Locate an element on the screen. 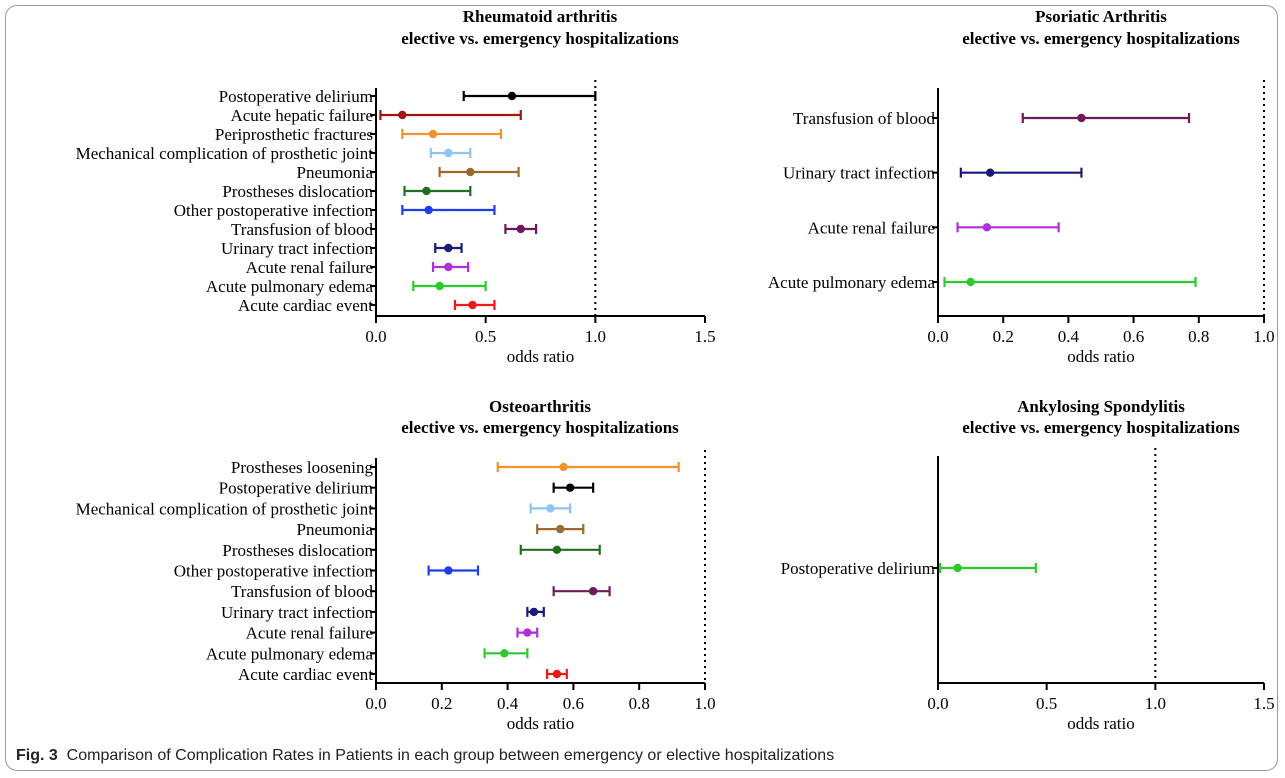  panel-title: Ankylosing Spondylitis is located at coordinates (1101, 406).